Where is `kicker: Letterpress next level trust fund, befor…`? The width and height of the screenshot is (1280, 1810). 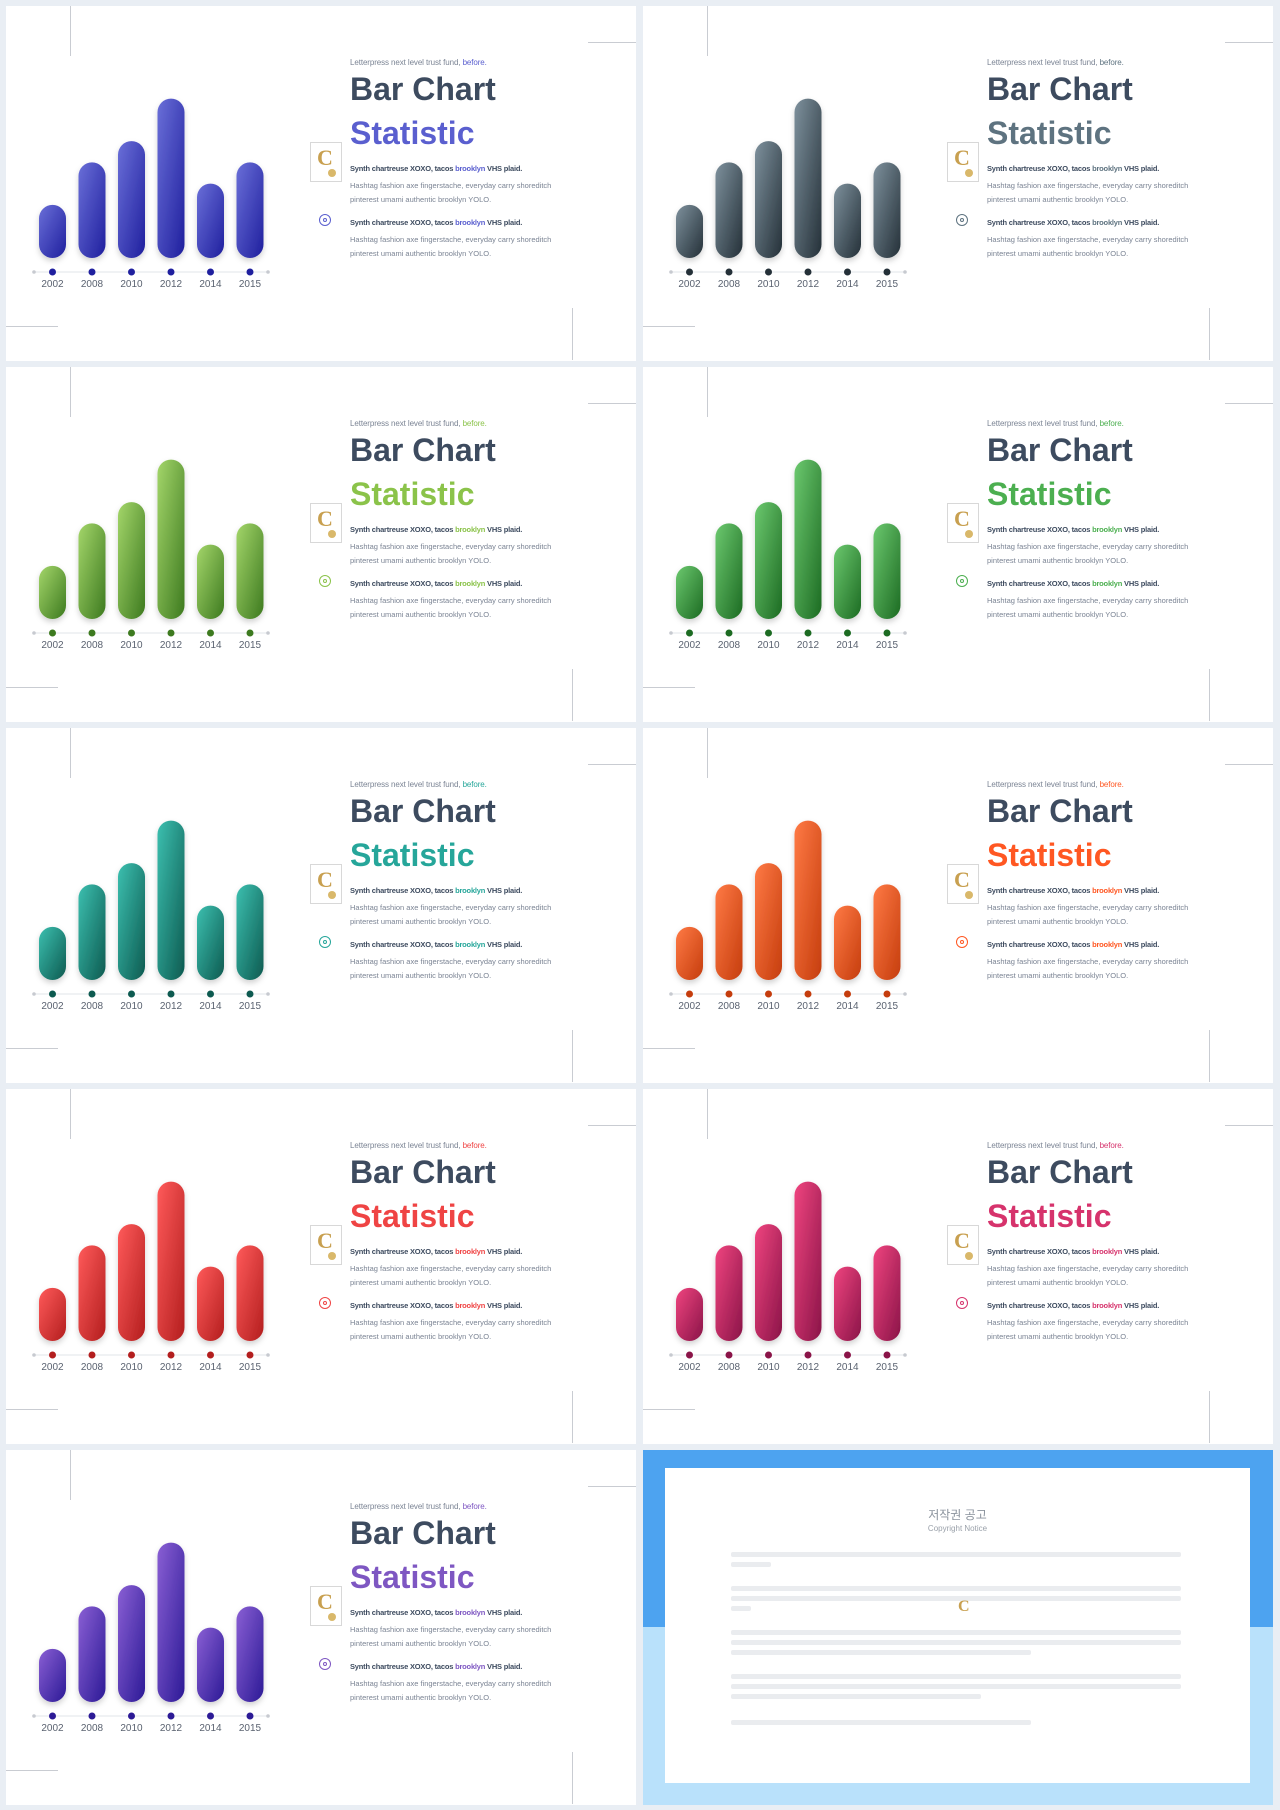
kicker: Letterpress next level trust fund, befor… is located at coordinates (485, 1506).